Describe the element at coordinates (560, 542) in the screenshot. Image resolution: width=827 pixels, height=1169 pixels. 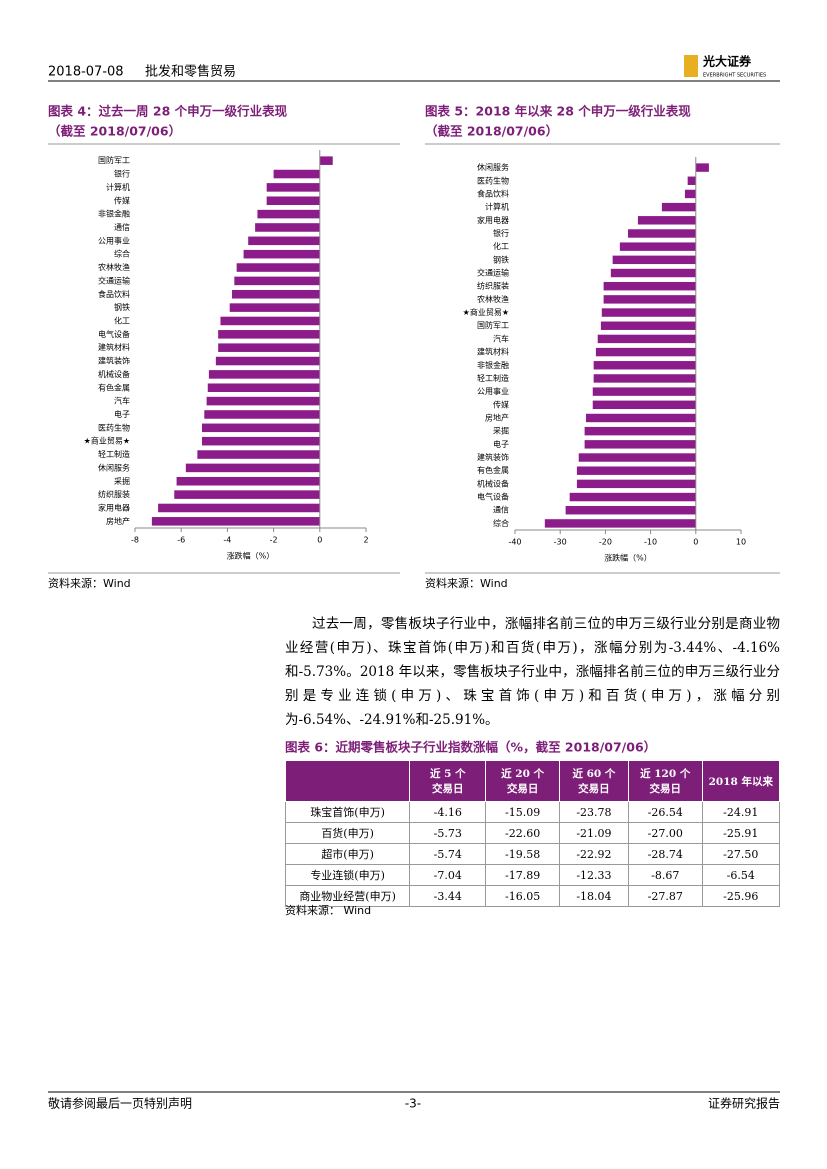
I see `x-tick-label: -30` at that location.